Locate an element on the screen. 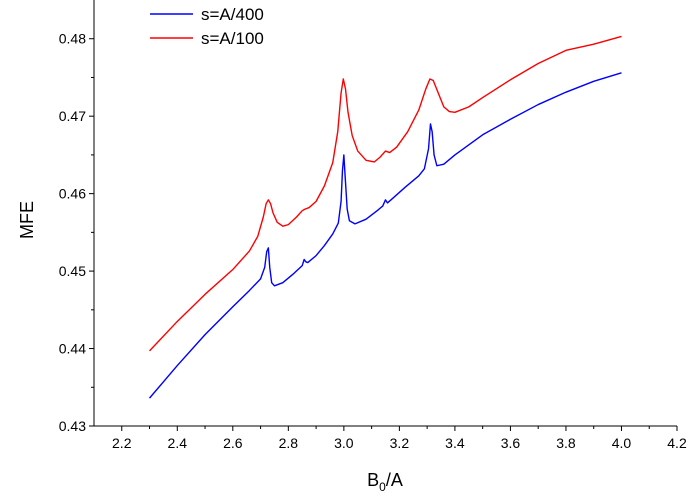  x-tick-label: 3.8 is located at coordinates (566, 443).